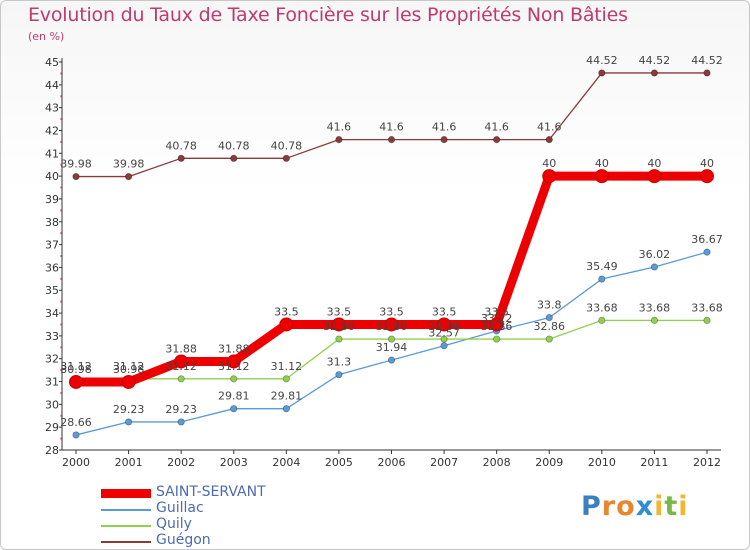  I want to click on x-tick-label: 2012, so click(707, 462).